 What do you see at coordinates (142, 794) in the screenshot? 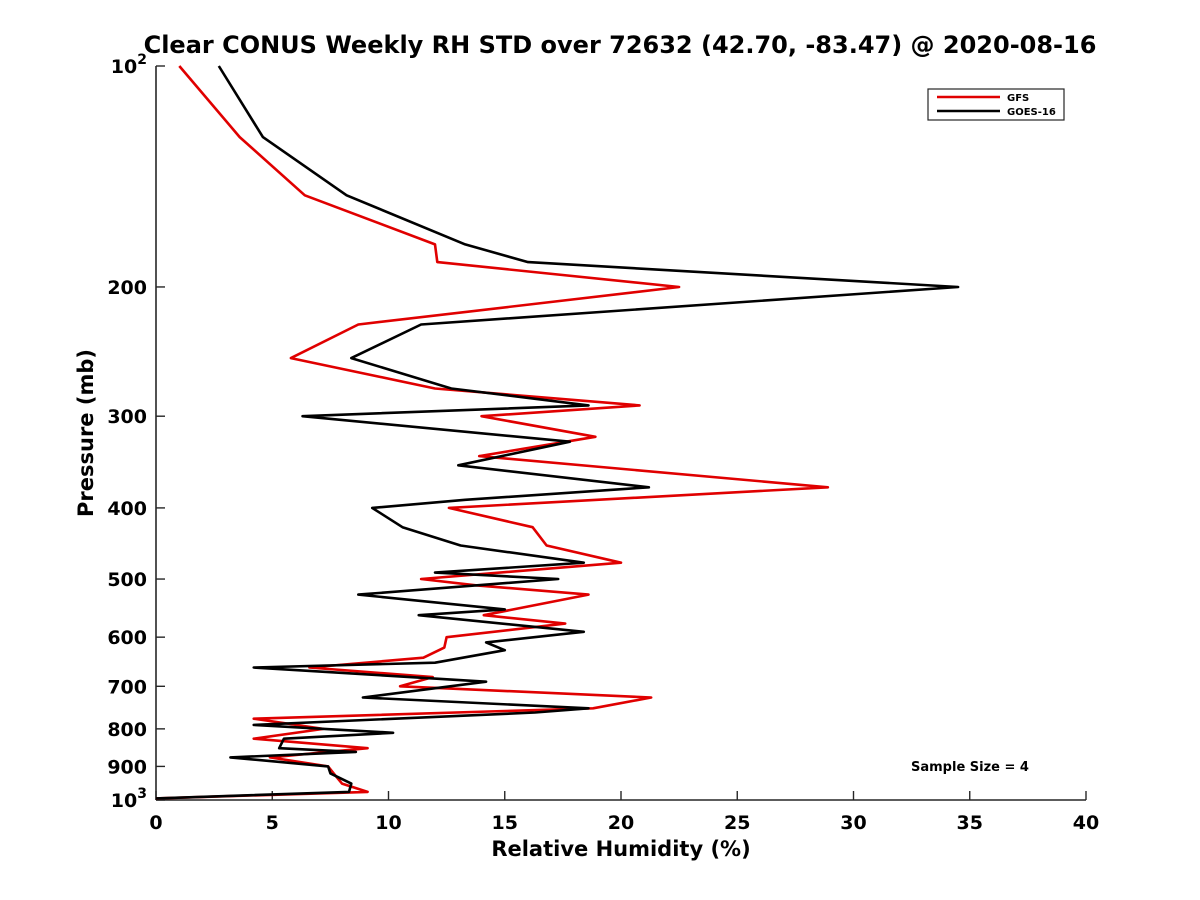
I see `y-tick-exponent: 3` at bounding box center [142, 794].